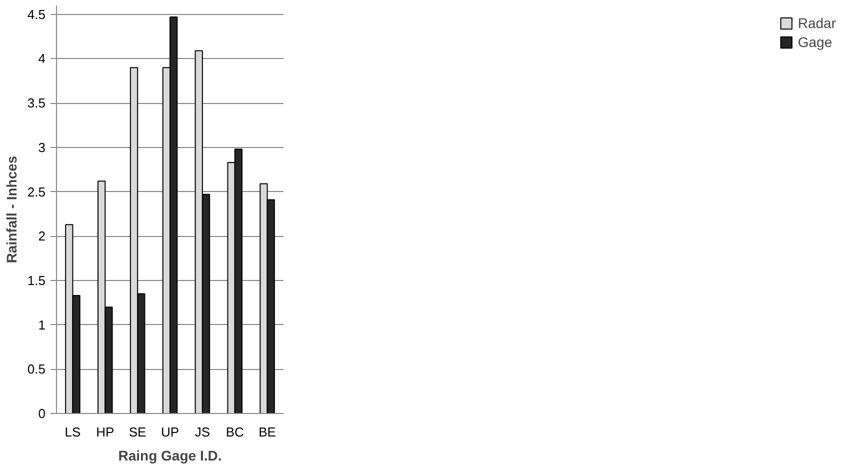 This screenshot has width=856, height=471. What do you see at coordinates (170, 432) in the screenshot?
I see `x-tick-label: UP` at bounding box center [170, 432].